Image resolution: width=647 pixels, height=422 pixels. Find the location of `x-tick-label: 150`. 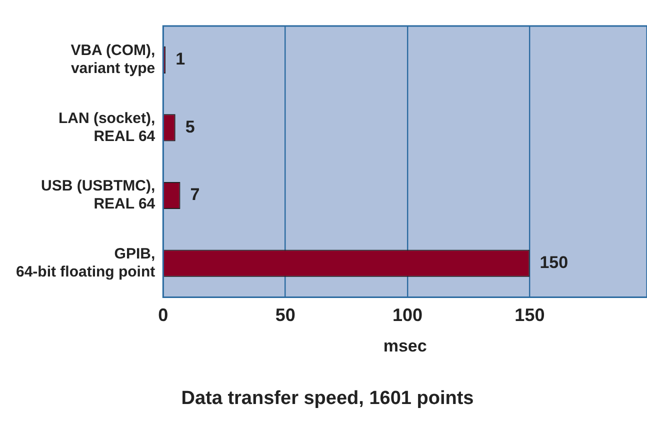

x-tick-label: 150 is located at coordinates (529, 314).